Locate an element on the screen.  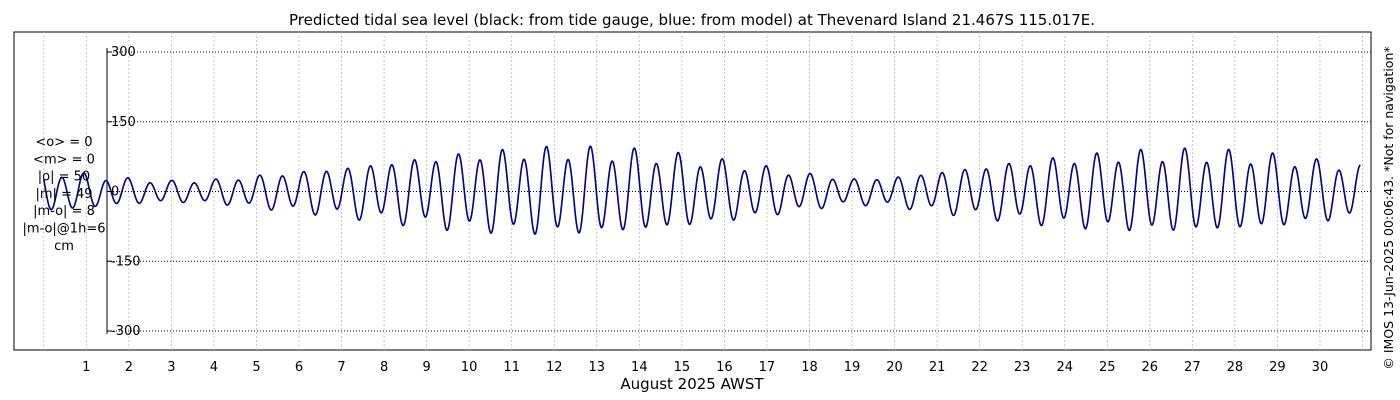
x-tick-label: 10 is located at coordinates (469, 367).